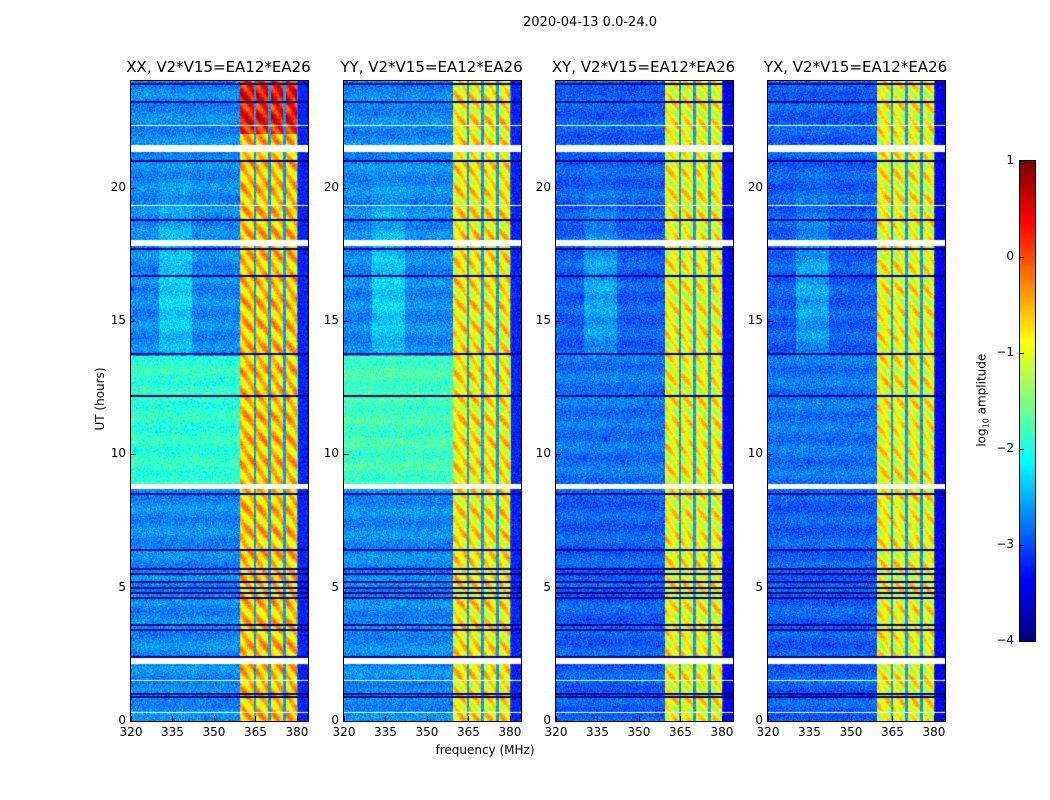 This screenshot has height=800, width=1050. Describe the element at coordinates (218, 67) in the screenshot. I see `panel-title: XX, V2*V15=EA12*EA26` at that location.